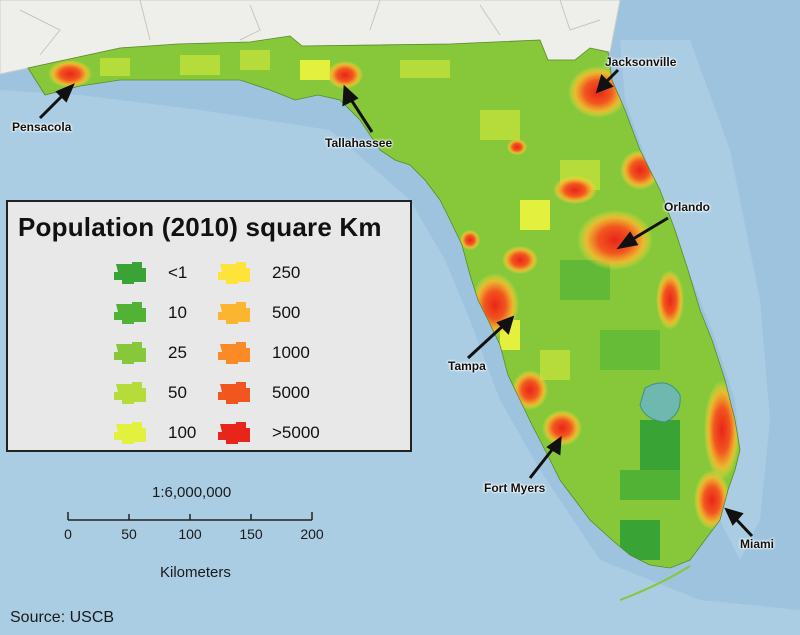  Describe the element at coordinates (251, 534) in the screenshot. I see `scale-tick-label: 150` at that location.